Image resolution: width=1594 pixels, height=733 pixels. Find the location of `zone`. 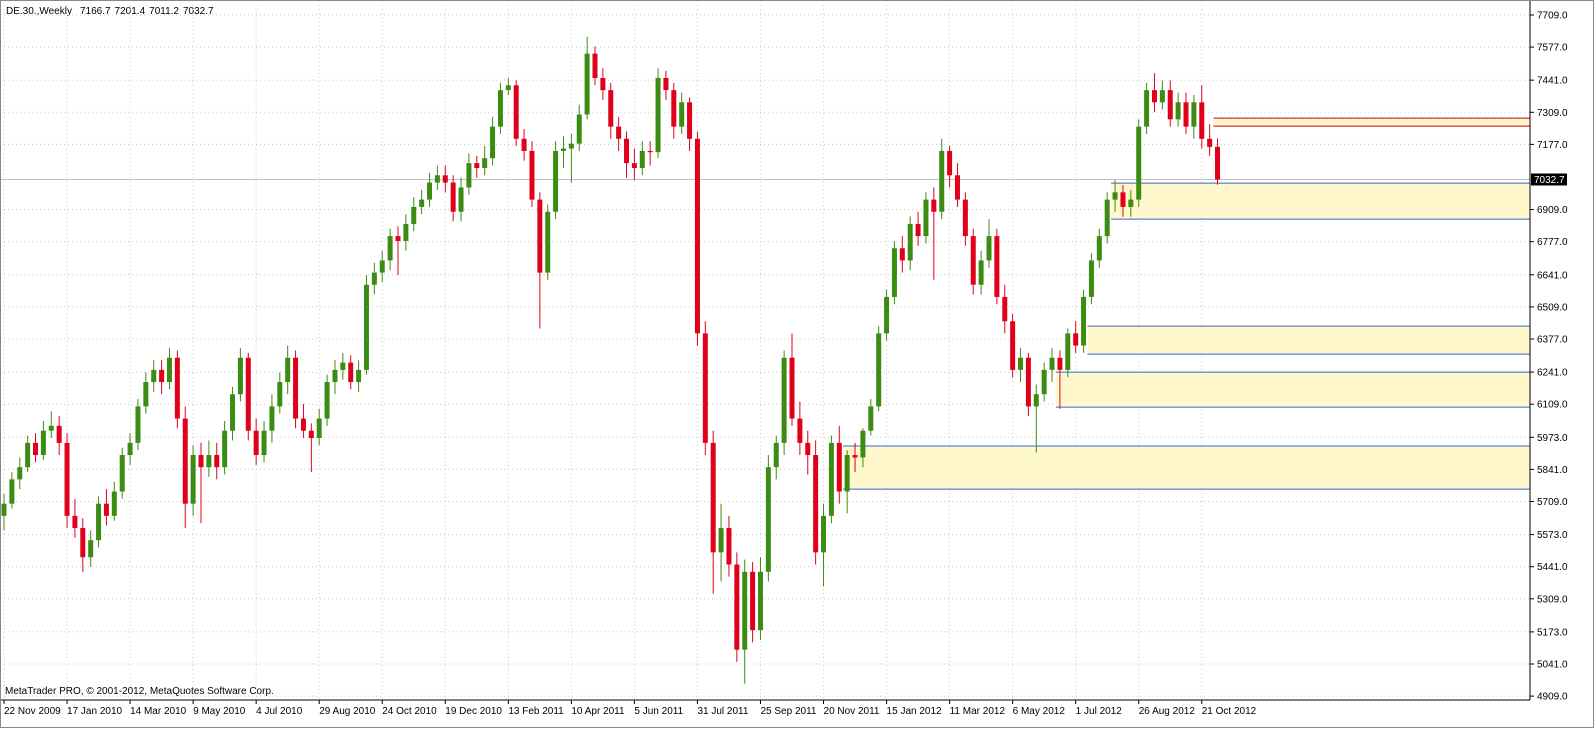

zone is located at coordinates (1292, 390).